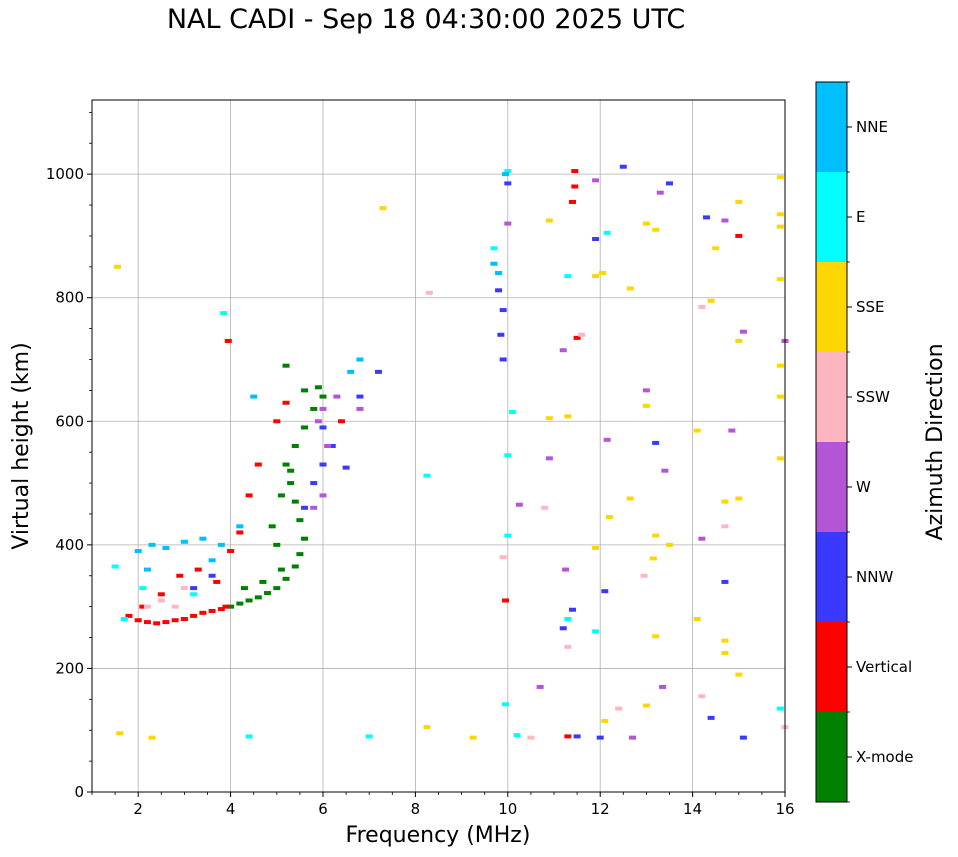 The height and width of the screenshot is (857, 958). What do you see at coordinates (831, 127) in the screenshot?
I see `colorbar-segment-nne` at bounding box center [831, 127].